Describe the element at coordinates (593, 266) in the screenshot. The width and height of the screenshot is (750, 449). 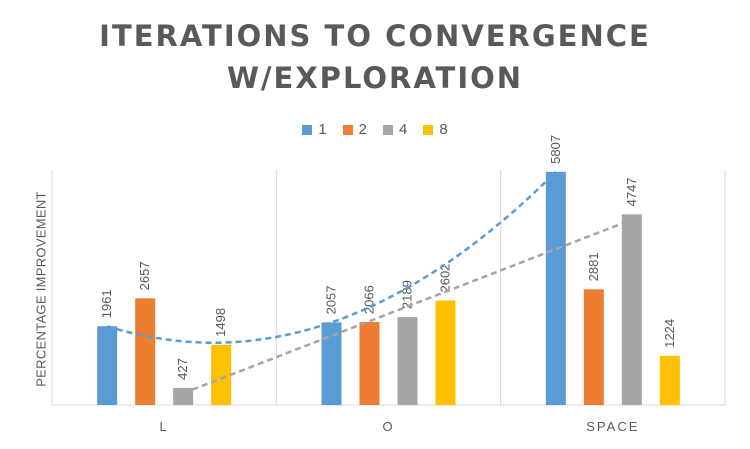
I see `data-label: 2881` at that location.